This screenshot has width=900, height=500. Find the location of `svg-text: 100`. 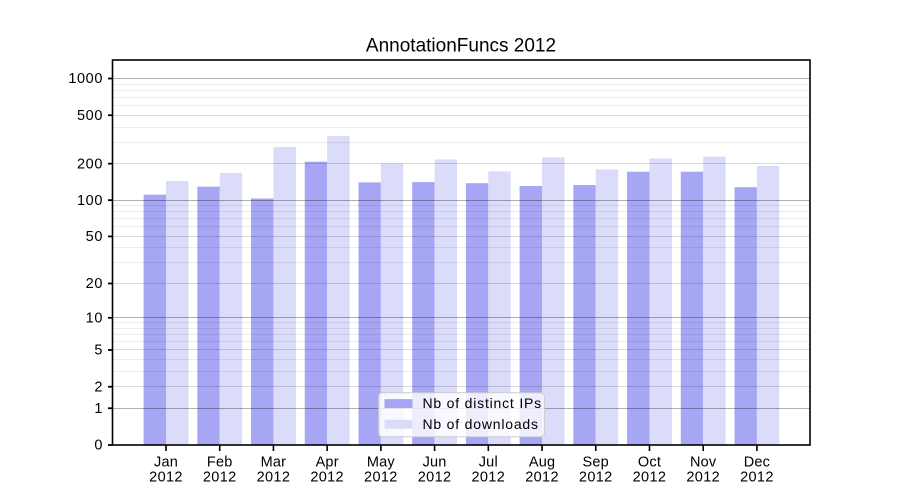

svg-text: 100 is located at coordinates (90, 201).